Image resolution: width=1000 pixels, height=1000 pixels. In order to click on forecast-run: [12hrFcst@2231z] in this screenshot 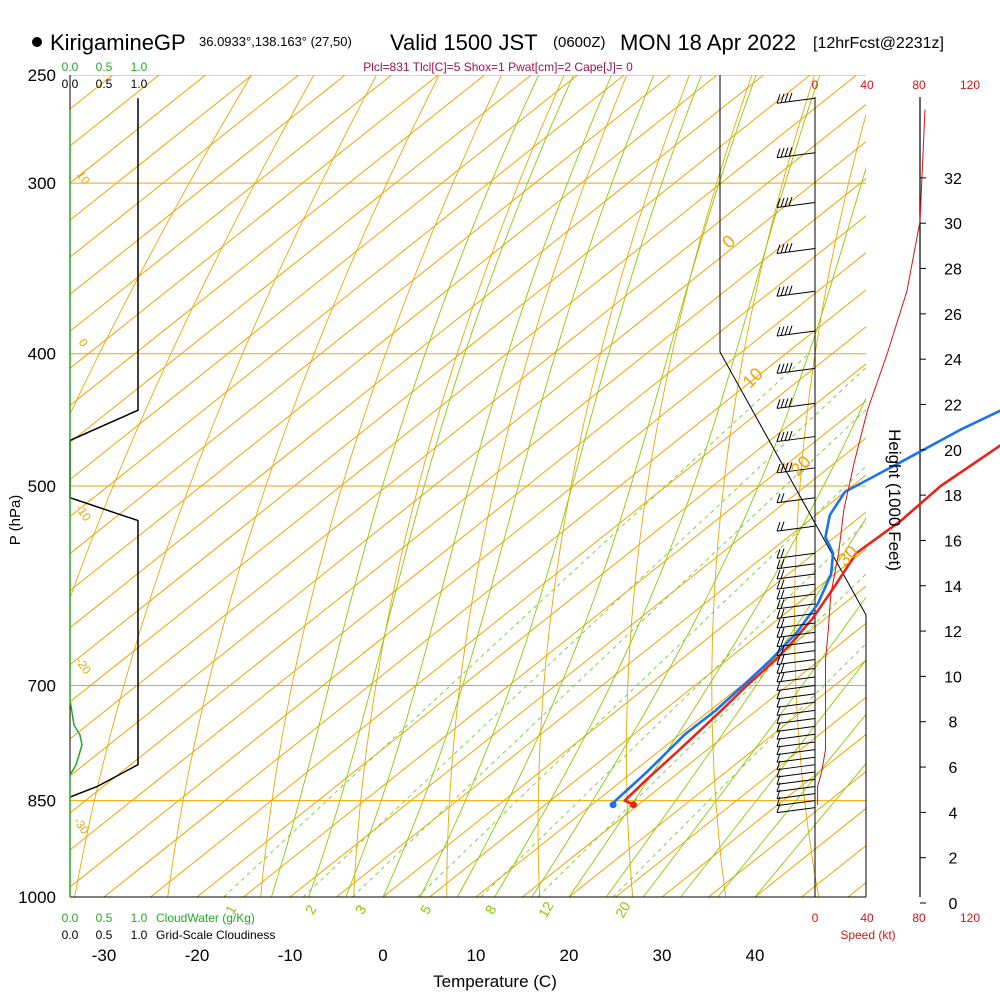, I will do `click(878, 43)`.